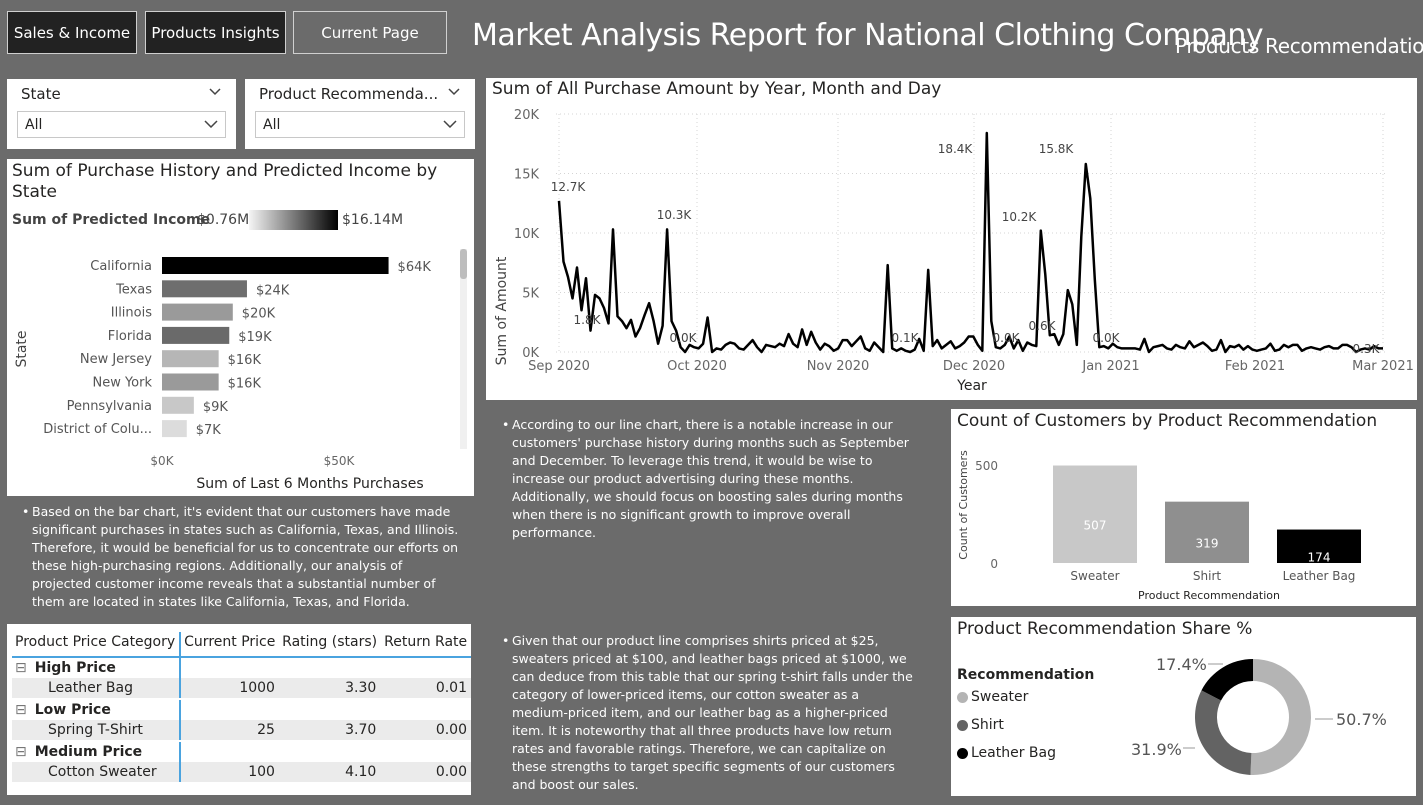 This screenshot has height=805, width=1423. Describe the element at coordinates (259, 314) in the screenshot. I see `state-bar-label: $20K` at that location.